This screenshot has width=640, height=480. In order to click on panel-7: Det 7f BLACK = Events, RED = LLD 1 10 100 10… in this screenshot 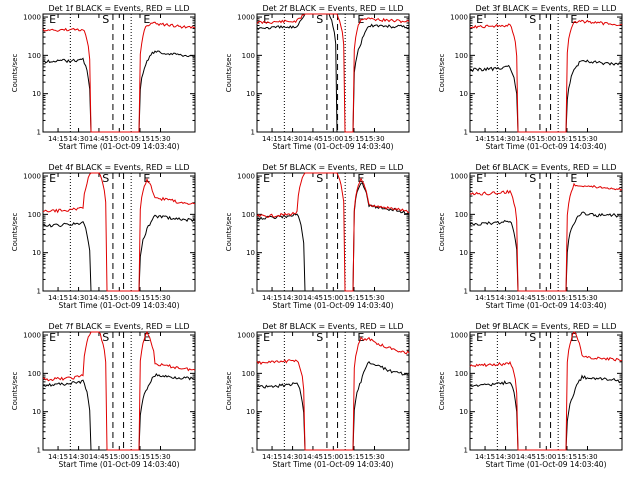, I will do `click(103, 395)`.